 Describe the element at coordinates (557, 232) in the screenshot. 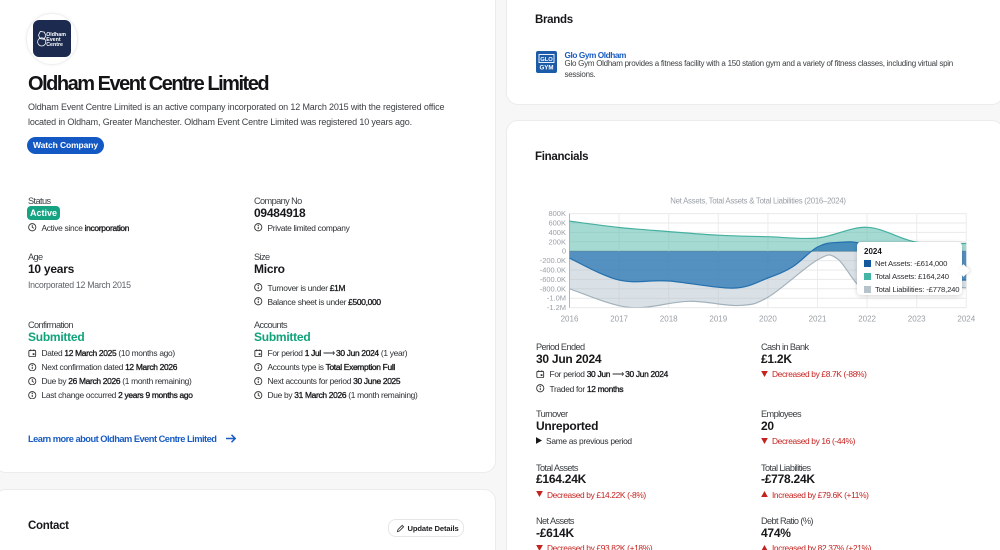

I see `svg-text: 400K` at that location.